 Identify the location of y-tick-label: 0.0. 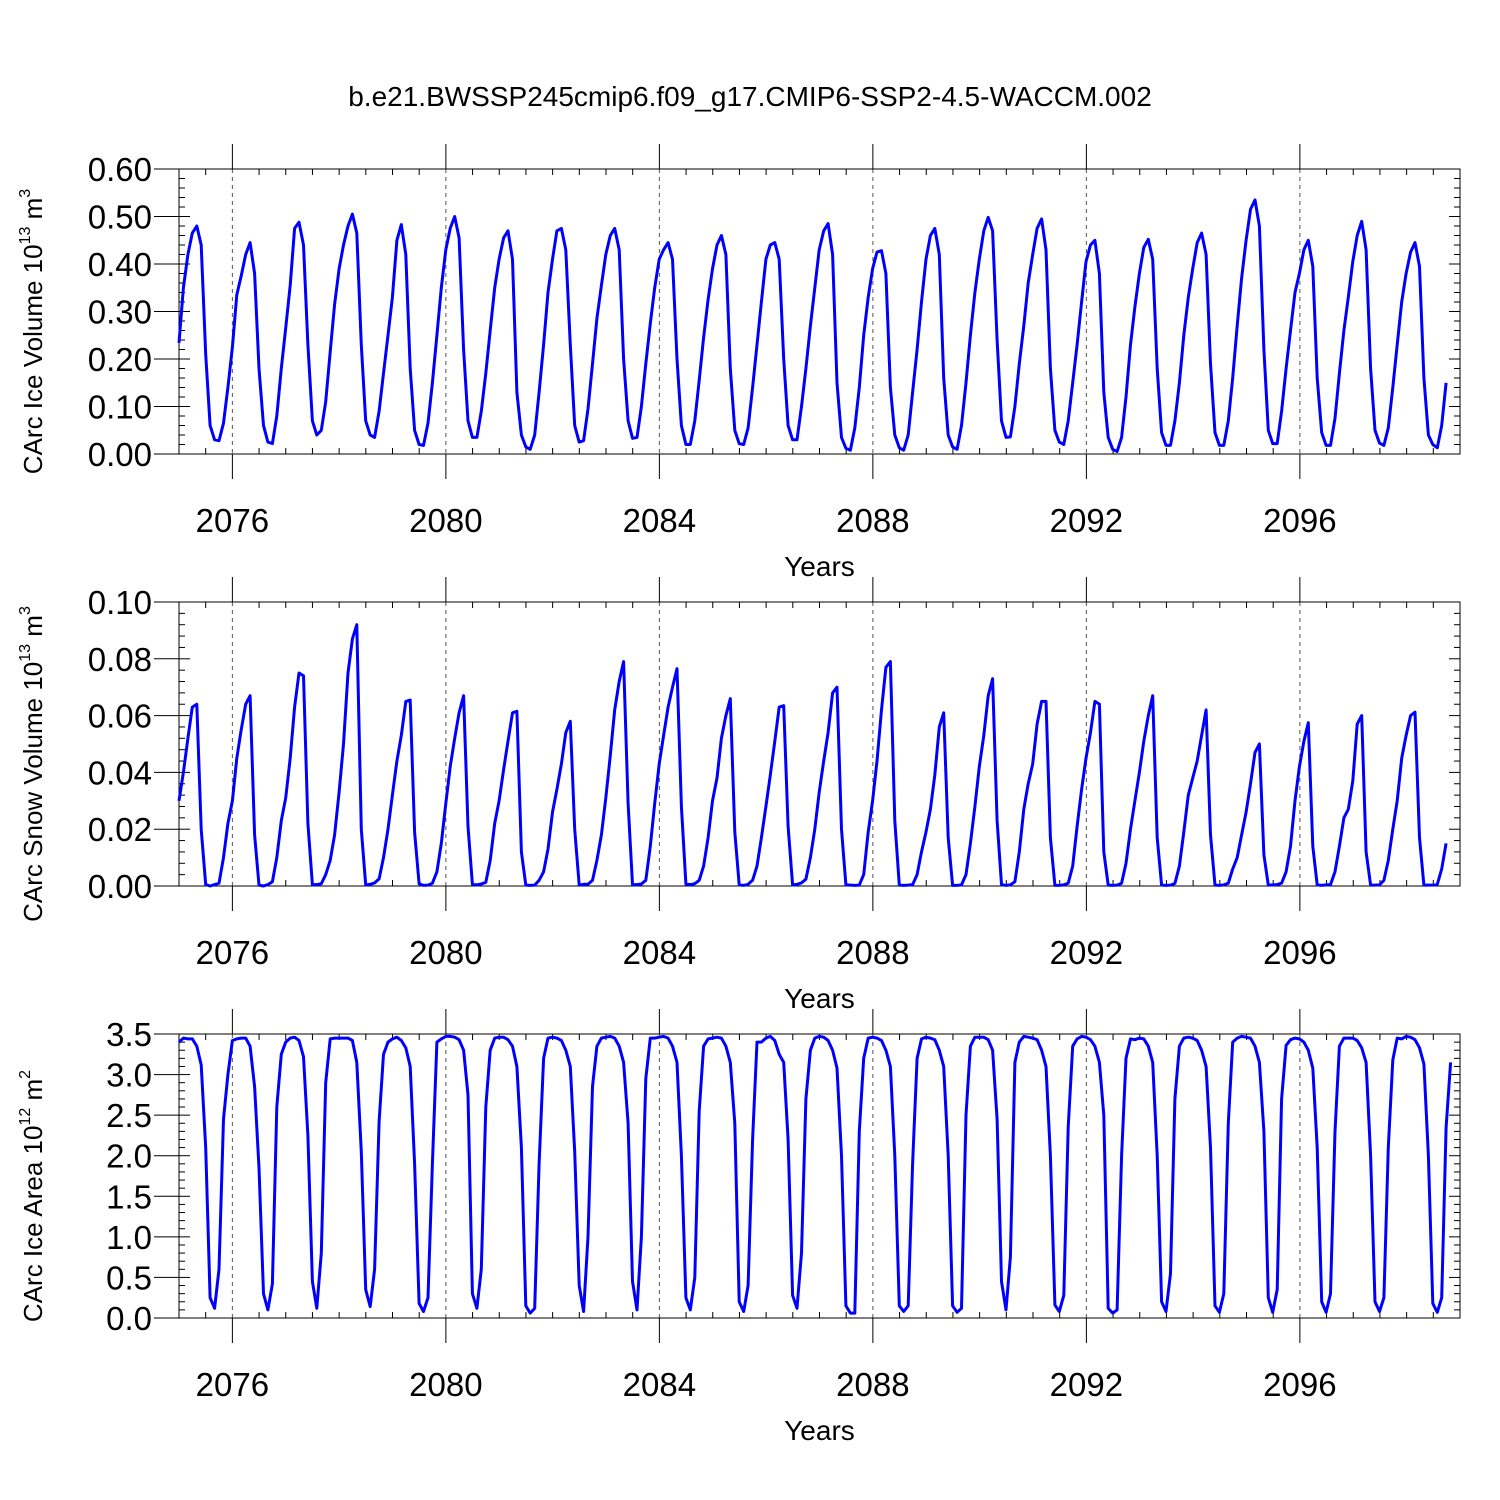
(129, 1318).